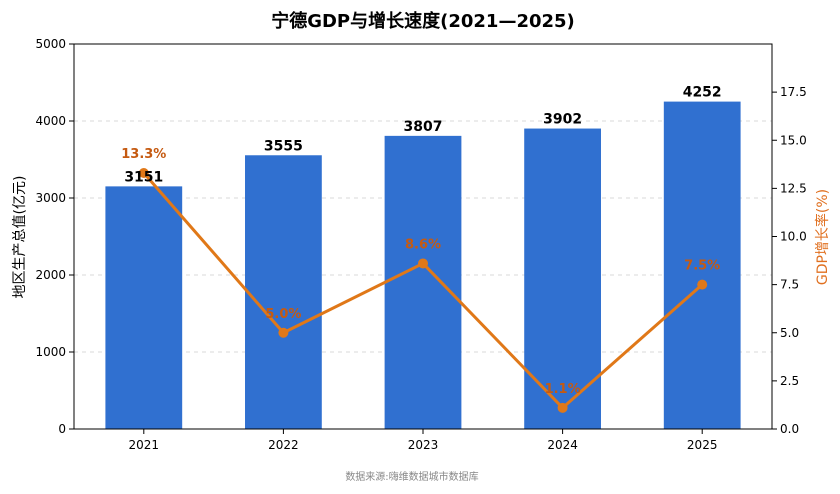  What do you see at coordinates (283, 292) in the screenshot?
I see `bar-2022` at bounding box center [283, 292].